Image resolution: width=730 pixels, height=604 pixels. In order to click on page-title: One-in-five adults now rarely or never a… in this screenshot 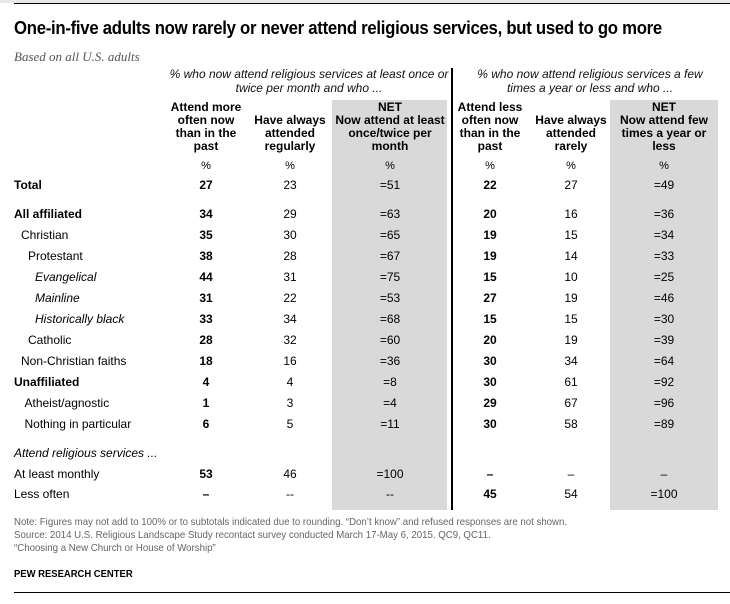, I will do `click(338, 28)`.